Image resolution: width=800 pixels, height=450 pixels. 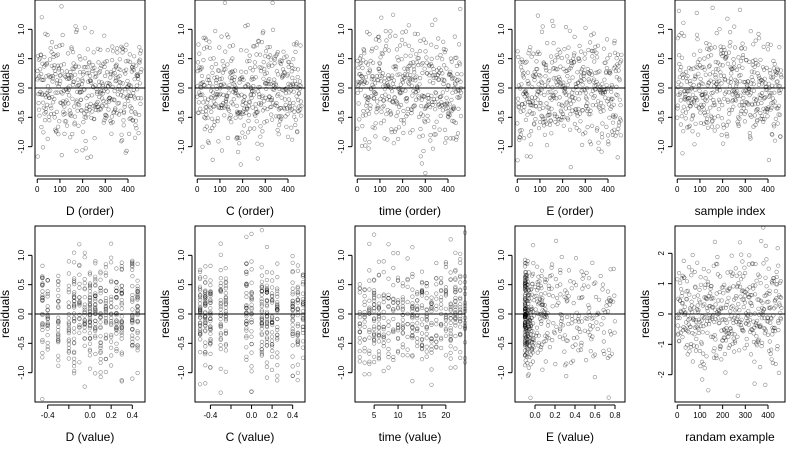 What do you see at coordinates (21, 29) in the screenshot?
I see `y-tick-label: 1.0` at bounding box center [21, 29].